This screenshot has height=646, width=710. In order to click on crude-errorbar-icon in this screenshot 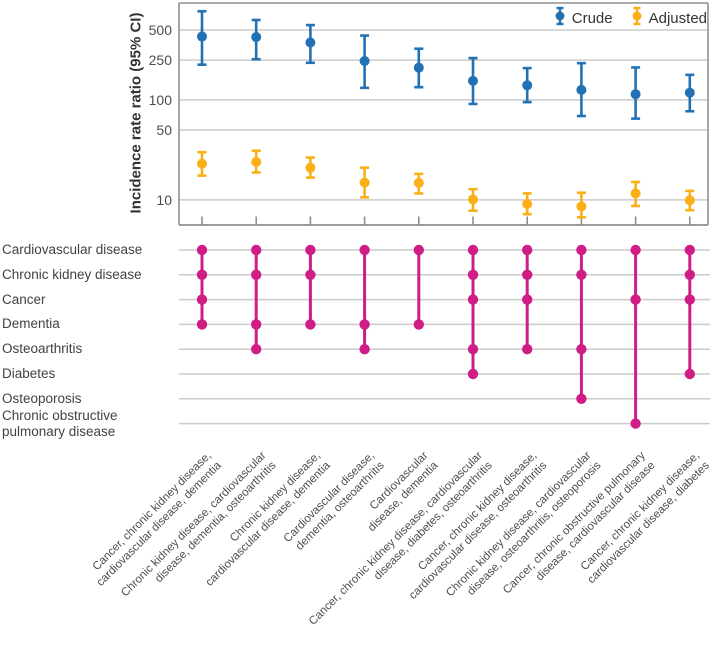, I will do `click(560, 18)`.